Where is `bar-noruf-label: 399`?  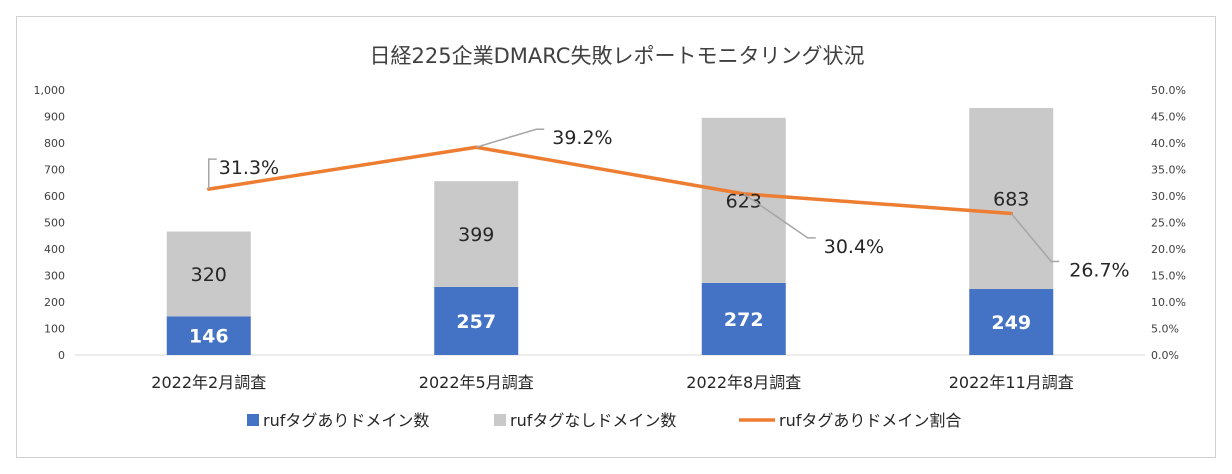 bar-noruf-label: 399 is located at coordinates (476, 235).